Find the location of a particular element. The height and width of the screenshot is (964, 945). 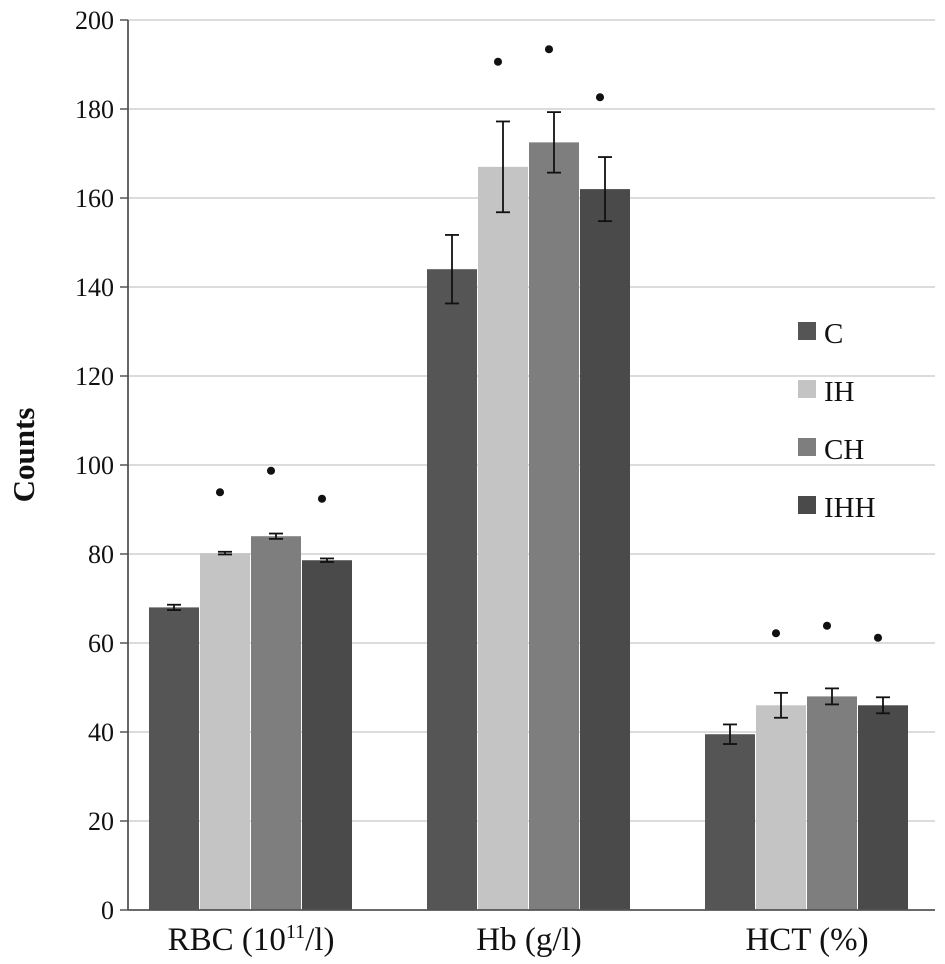

y-tick-label: 80 is located at coordinates (101, 554).